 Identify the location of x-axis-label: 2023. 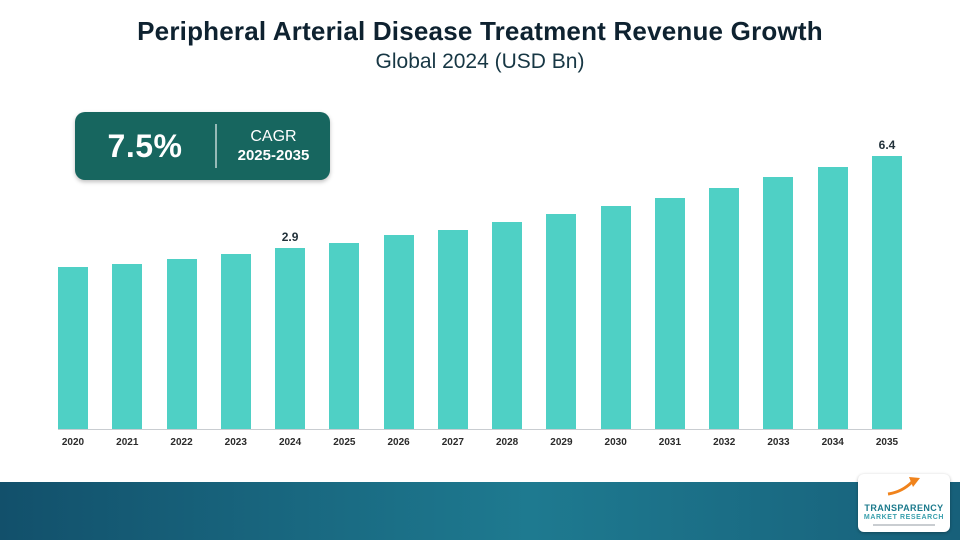
(235, 442).